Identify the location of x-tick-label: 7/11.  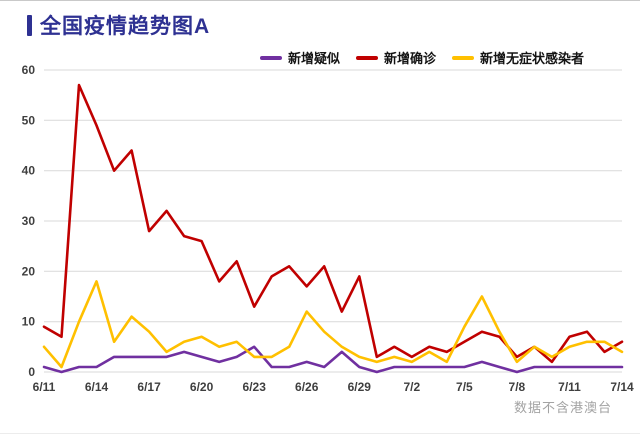
(569, 387).